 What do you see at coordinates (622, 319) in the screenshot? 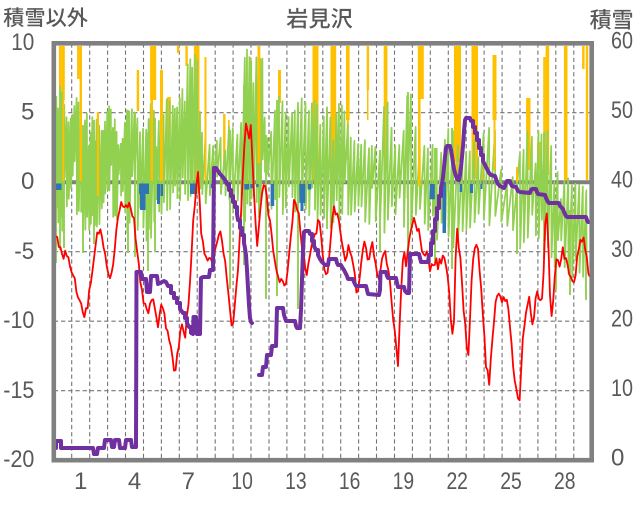
I see `svg-text: 20` at bounding box center [622, 319].